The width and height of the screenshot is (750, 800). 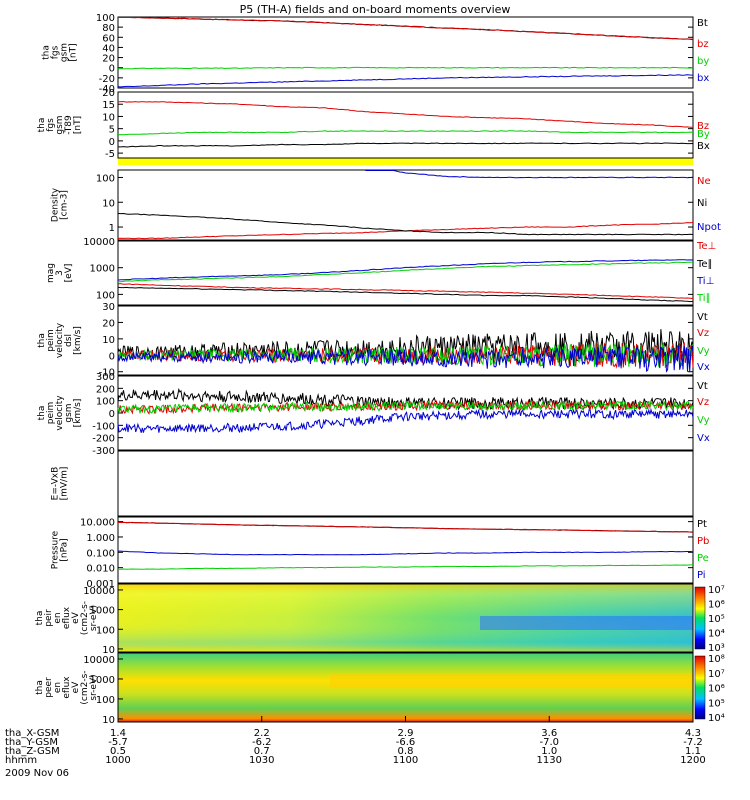 I want to click on panel-2-ytick-label-6: -5, so click(x=110, y=154).